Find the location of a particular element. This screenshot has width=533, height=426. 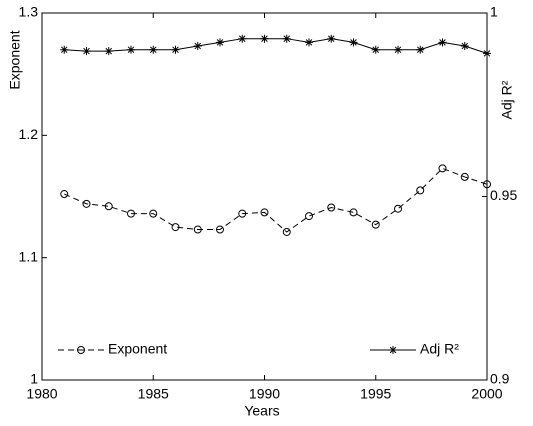

y2-tick-label: 1 is located at coordinates (494, 12).